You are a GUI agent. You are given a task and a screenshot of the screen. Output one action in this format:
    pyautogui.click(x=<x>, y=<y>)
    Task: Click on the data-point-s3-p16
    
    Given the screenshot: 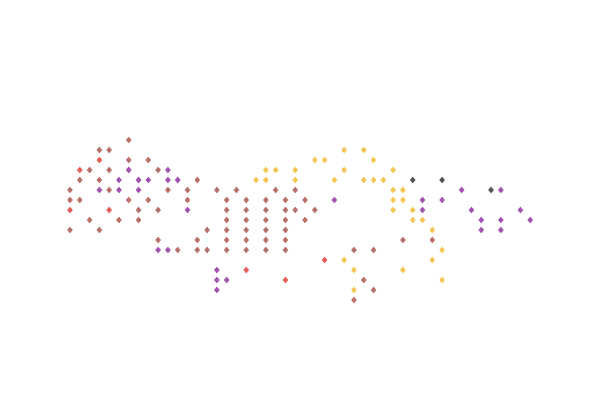 What is the action you would take?
    pyautogui.click(x=383, y=180)
    